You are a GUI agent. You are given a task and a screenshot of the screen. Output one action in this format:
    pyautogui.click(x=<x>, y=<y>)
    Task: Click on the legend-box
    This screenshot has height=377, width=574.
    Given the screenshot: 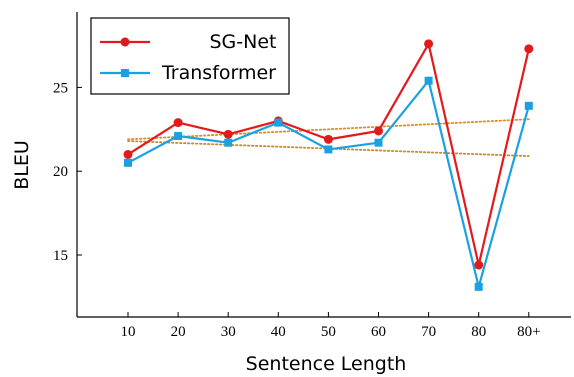 What is the action you would take?
    pyautogui.click(x=190, y=56)
    